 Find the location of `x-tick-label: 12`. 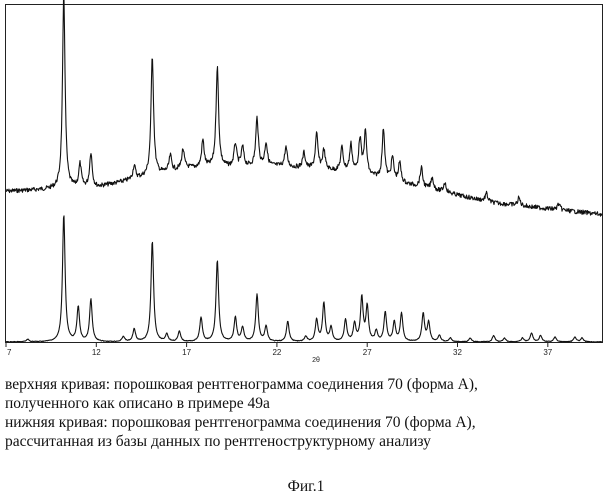

x-tick-label: 12 is located at coordinates (96, 352).